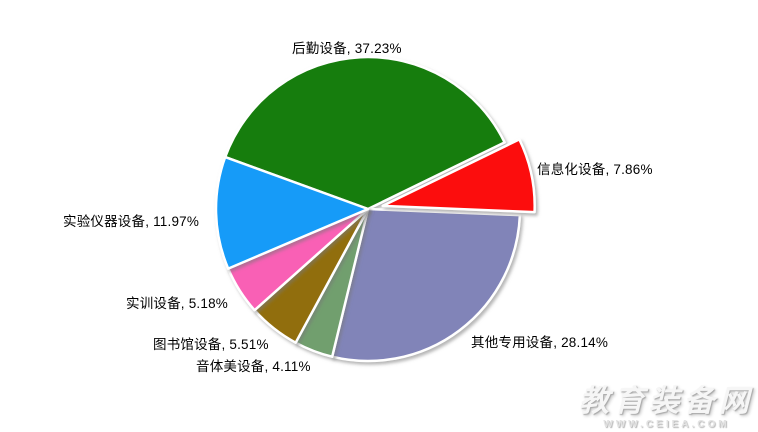  Describe the element at coordinates (177, 303) in the screenshot. I see `pie-label-5: 实训设备, 5.18%` at that location.